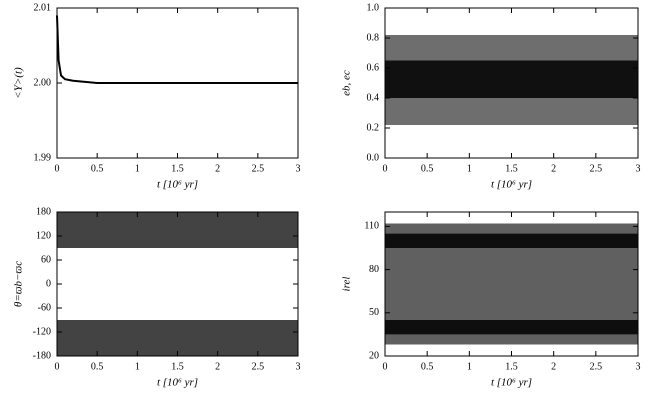  What do you see at coordinates (371, 226) in the screenshot?
I see `y-tick-label: 110` at bounding box center [371, 226].